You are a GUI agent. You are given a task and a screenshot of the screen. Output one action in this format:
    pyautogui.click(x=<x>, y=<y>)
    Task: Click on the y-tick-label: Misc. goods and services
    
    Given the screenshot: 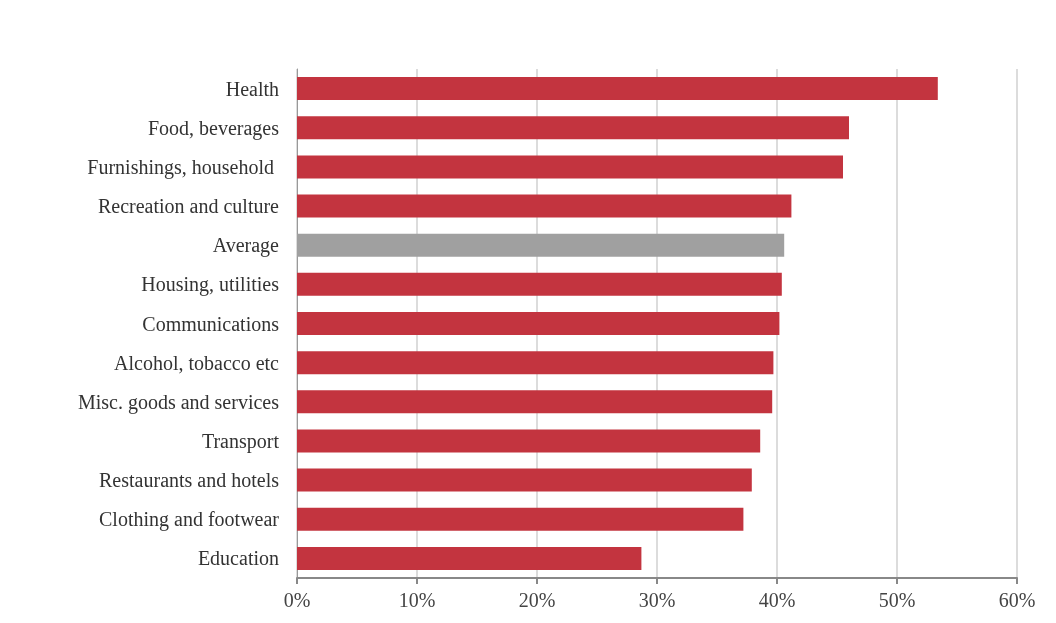 What is the action you would take?
    pyautogui.click(x=178, y=402)
    